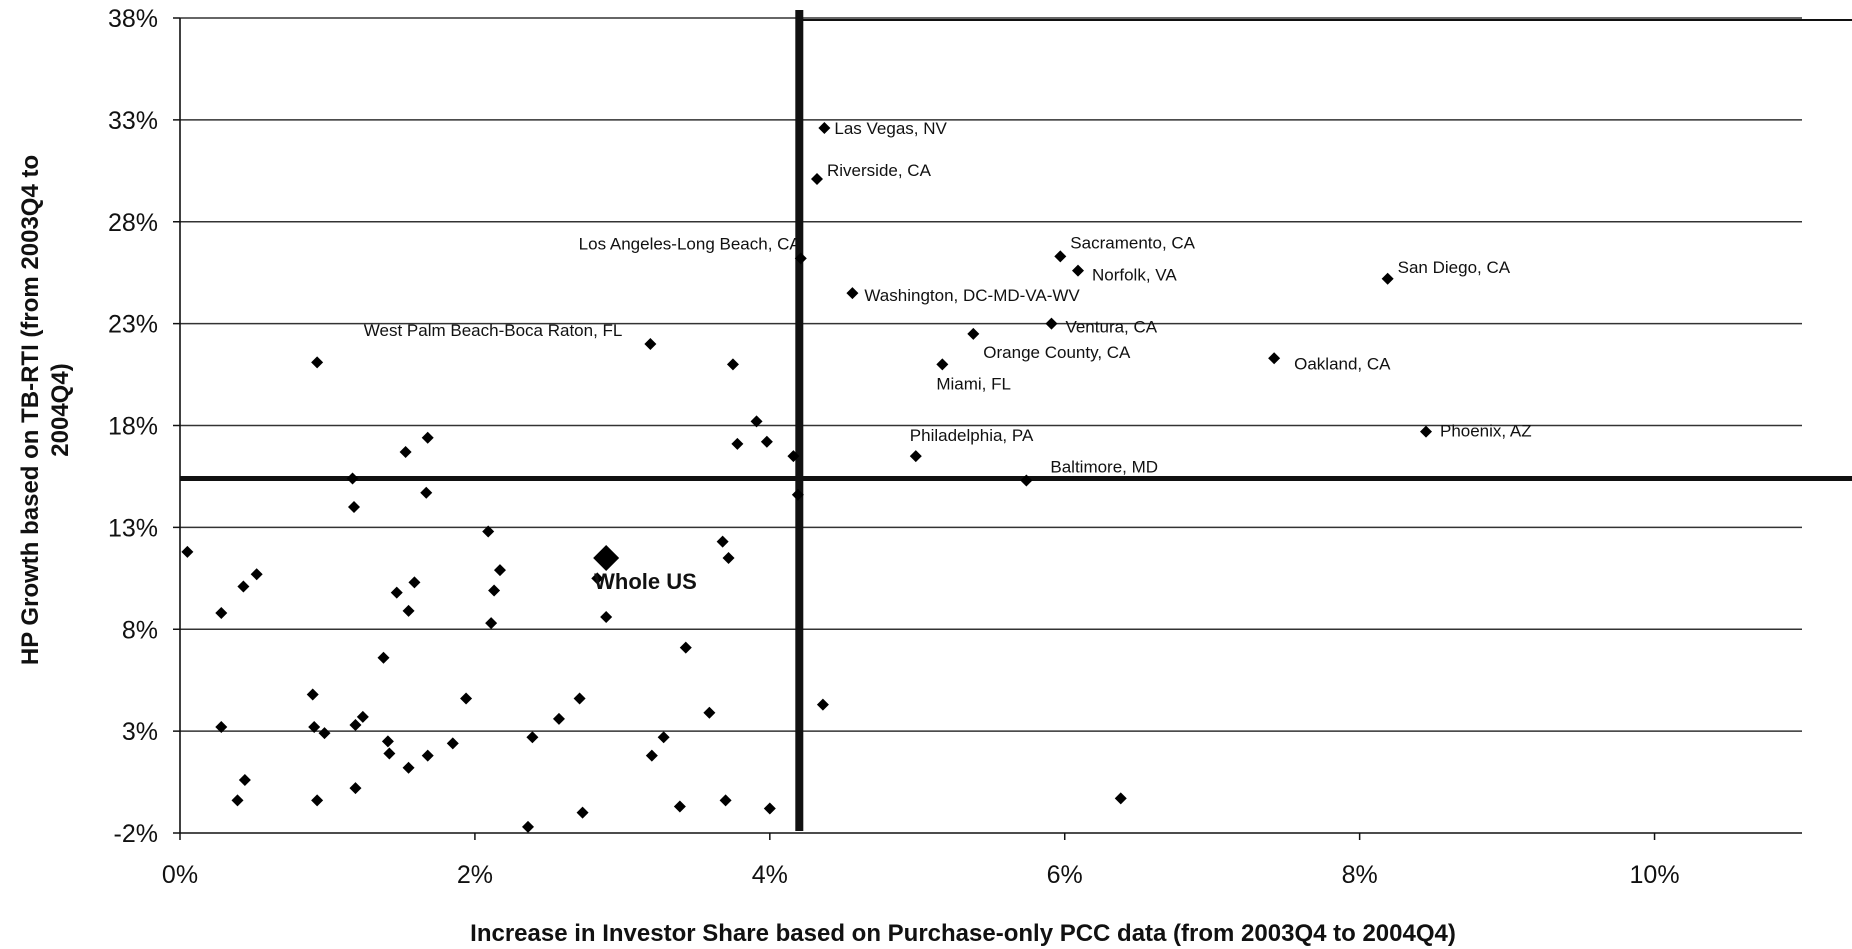  What do you see at coordinates (1111, 327) in the screenshot?
I see `point-label: Ventura, CA` at bounding box center [1111, 327].